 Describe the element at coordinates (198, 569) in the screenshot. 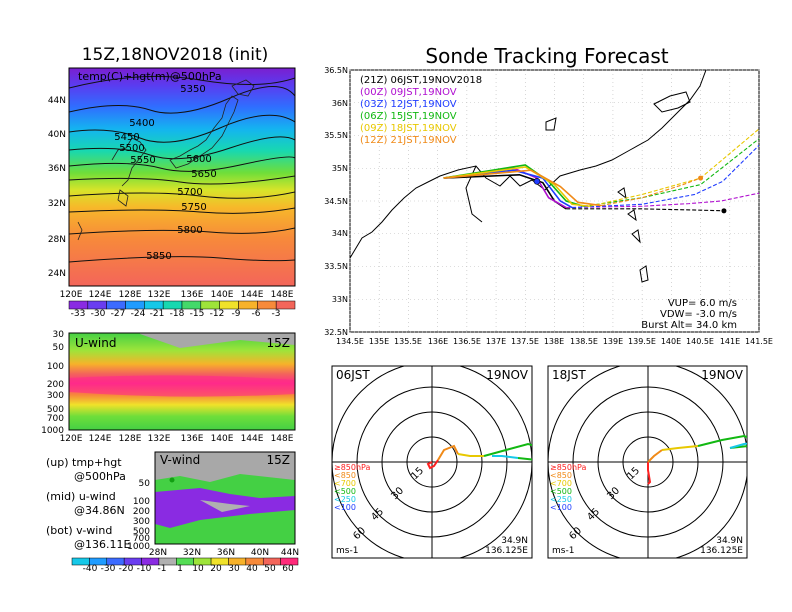

I see `colorbar-label: 10` at that location.